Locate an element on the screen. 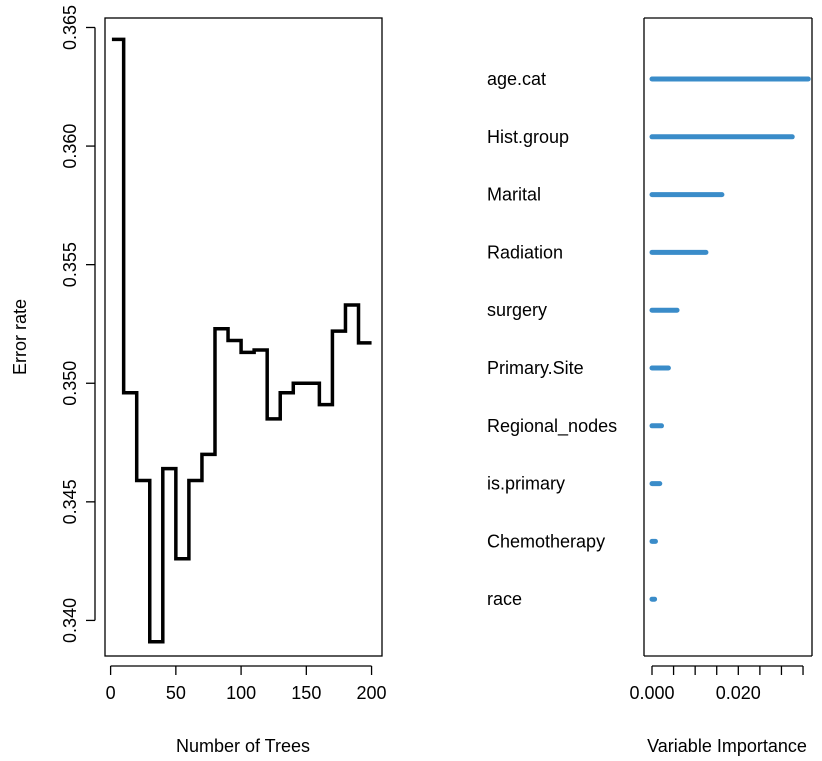 The image size is (822, 761). importance-x-axis: 0.000 0.020 is located at coordinates (716, 684).